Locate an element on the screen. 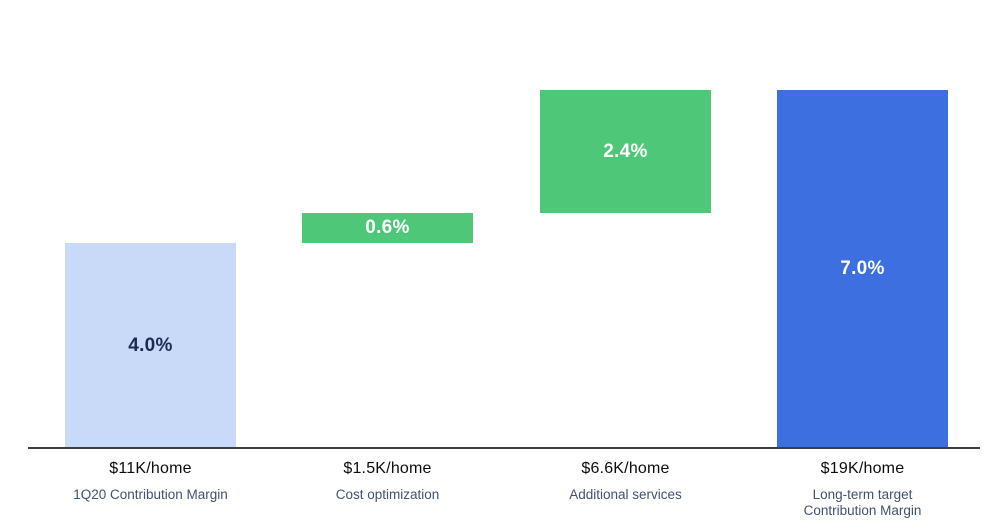  x-axis-label-group: $1.5K/home Cost optimization is located at coordinates (387, 481).